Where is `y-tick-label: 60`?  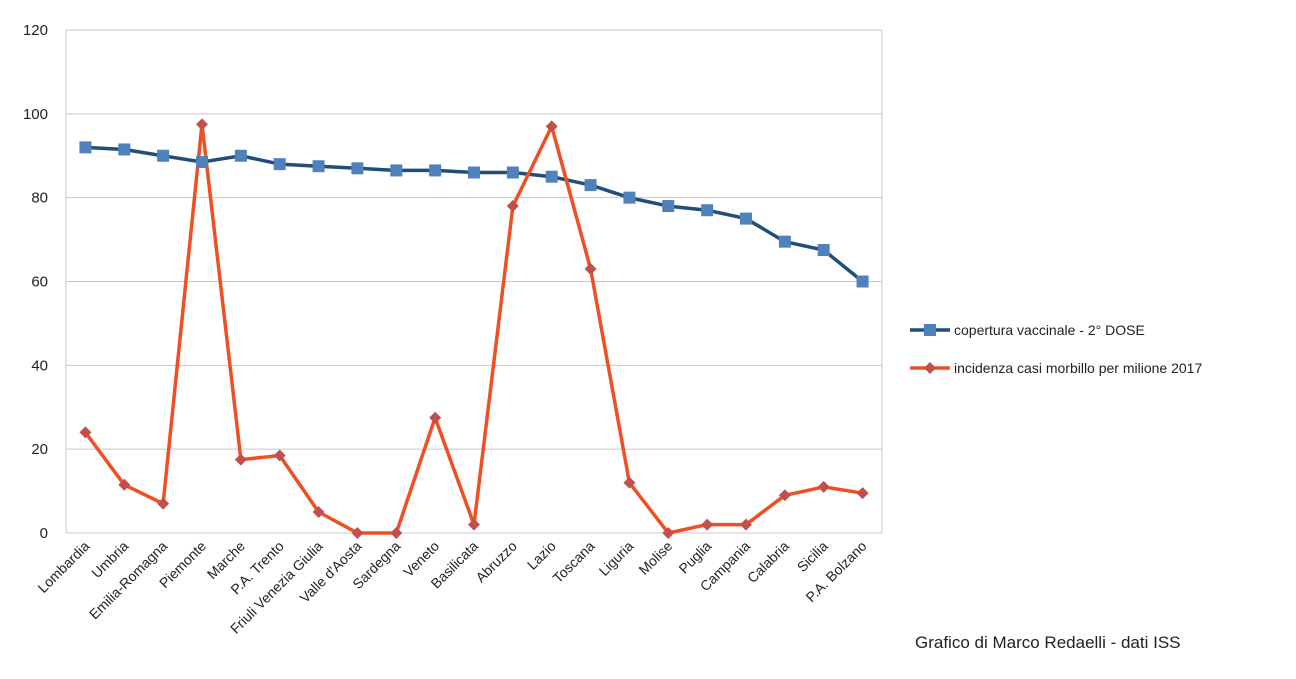 y-tick-label: 60 is located at coordinates (39, 282).